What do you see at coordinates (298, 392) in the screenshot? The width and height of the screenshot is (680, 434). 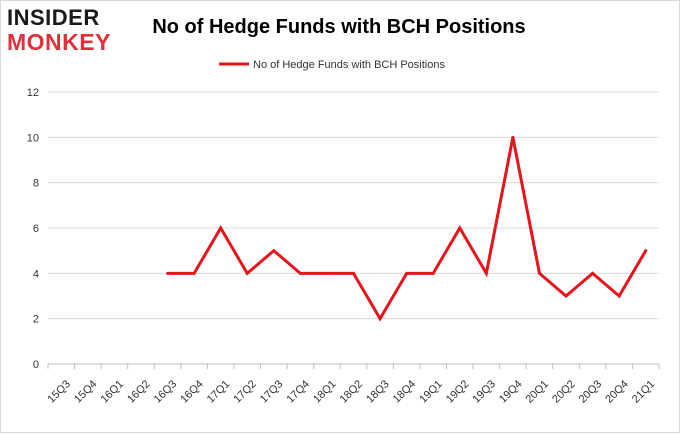 I see `x-tick-label: 17Q4` at bounding box center [298, 392].